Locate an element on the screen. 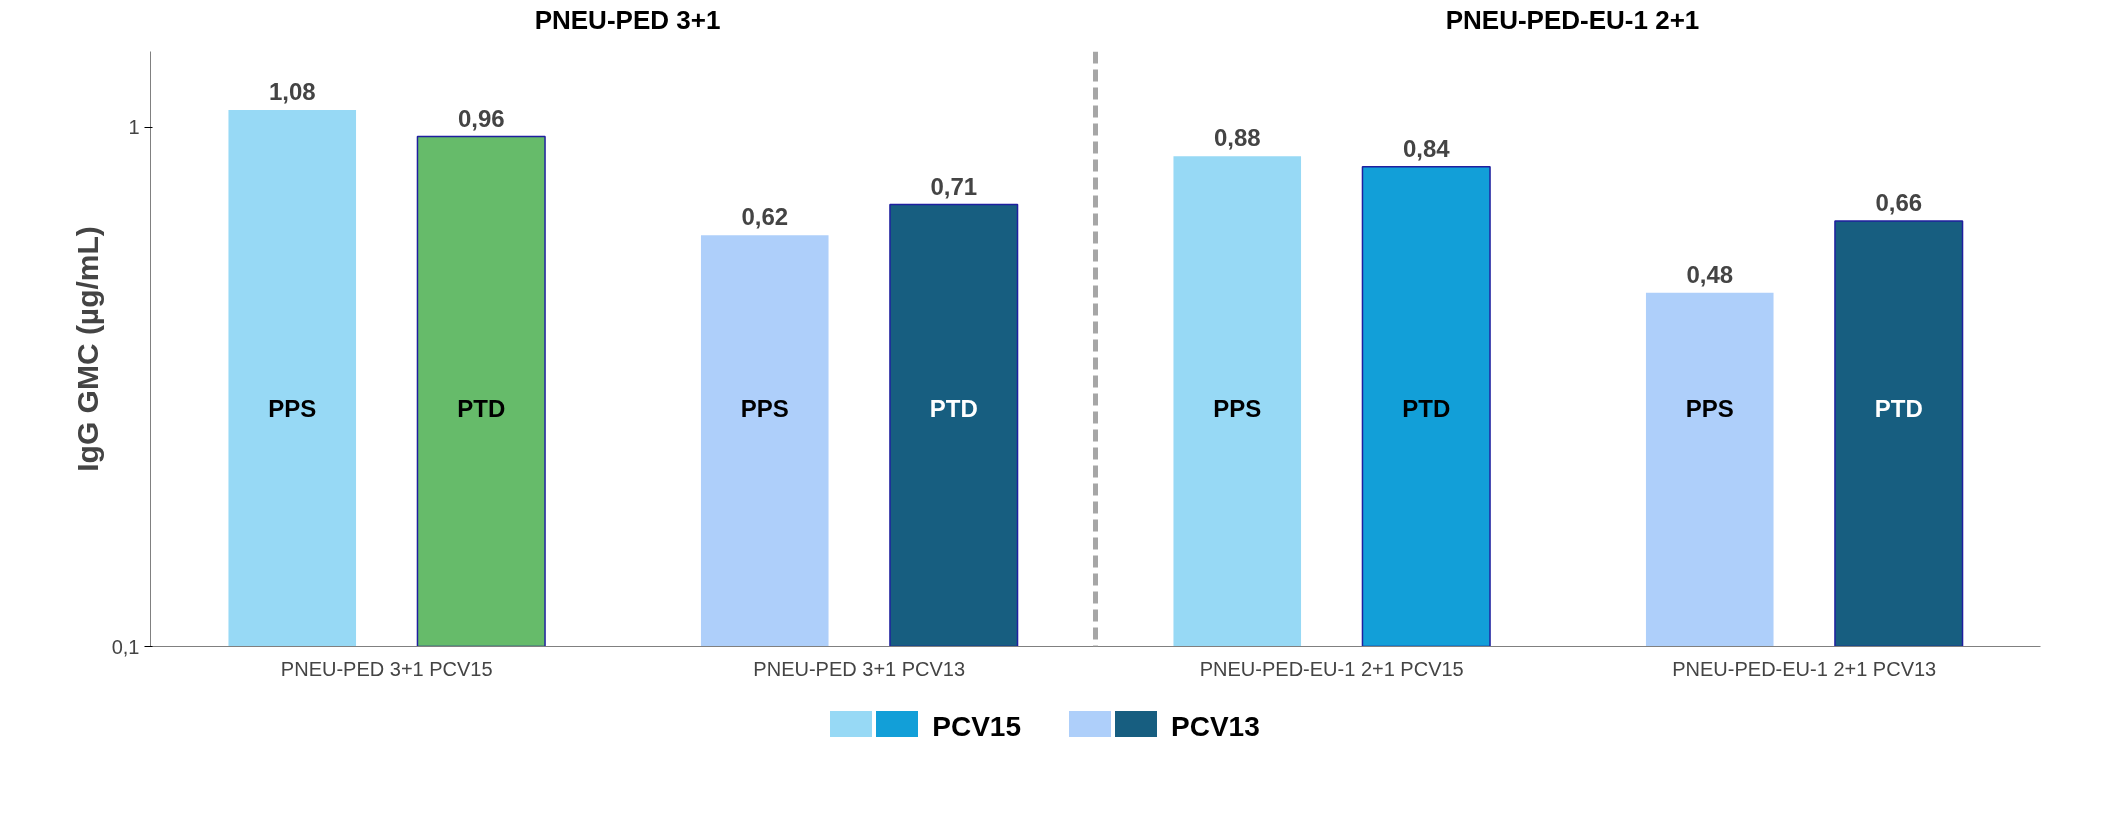  data-label: 0,48 is located at coordinates (1710, 274).